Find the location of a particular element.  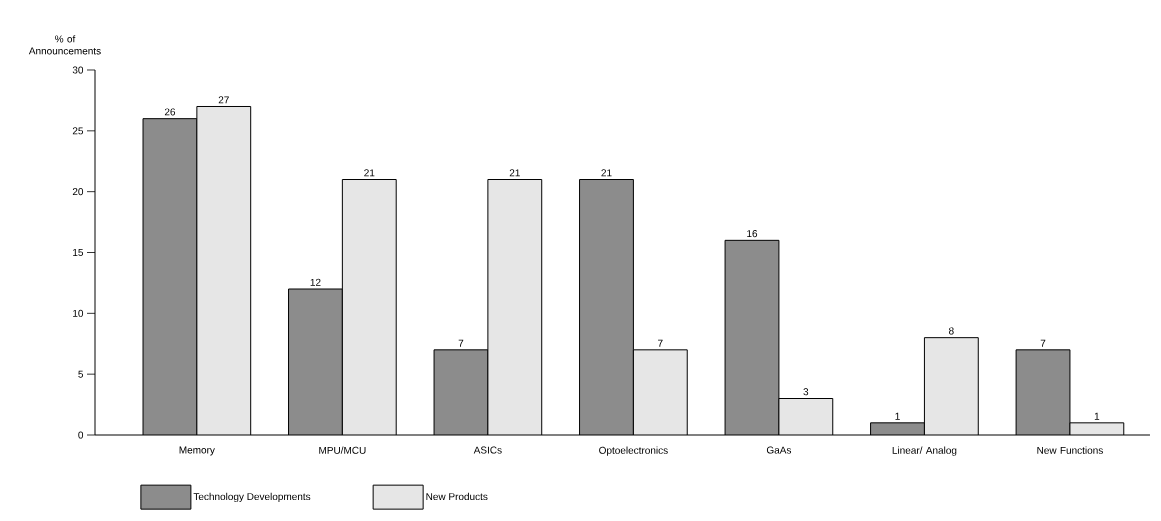

x-tick-label: Optoelectronics is located at coordinates (633, 451).